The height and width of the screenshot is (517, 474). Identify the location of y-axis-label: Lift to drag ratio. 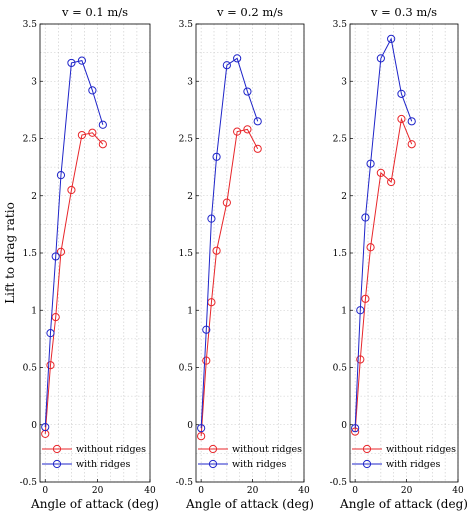
(10, 253).